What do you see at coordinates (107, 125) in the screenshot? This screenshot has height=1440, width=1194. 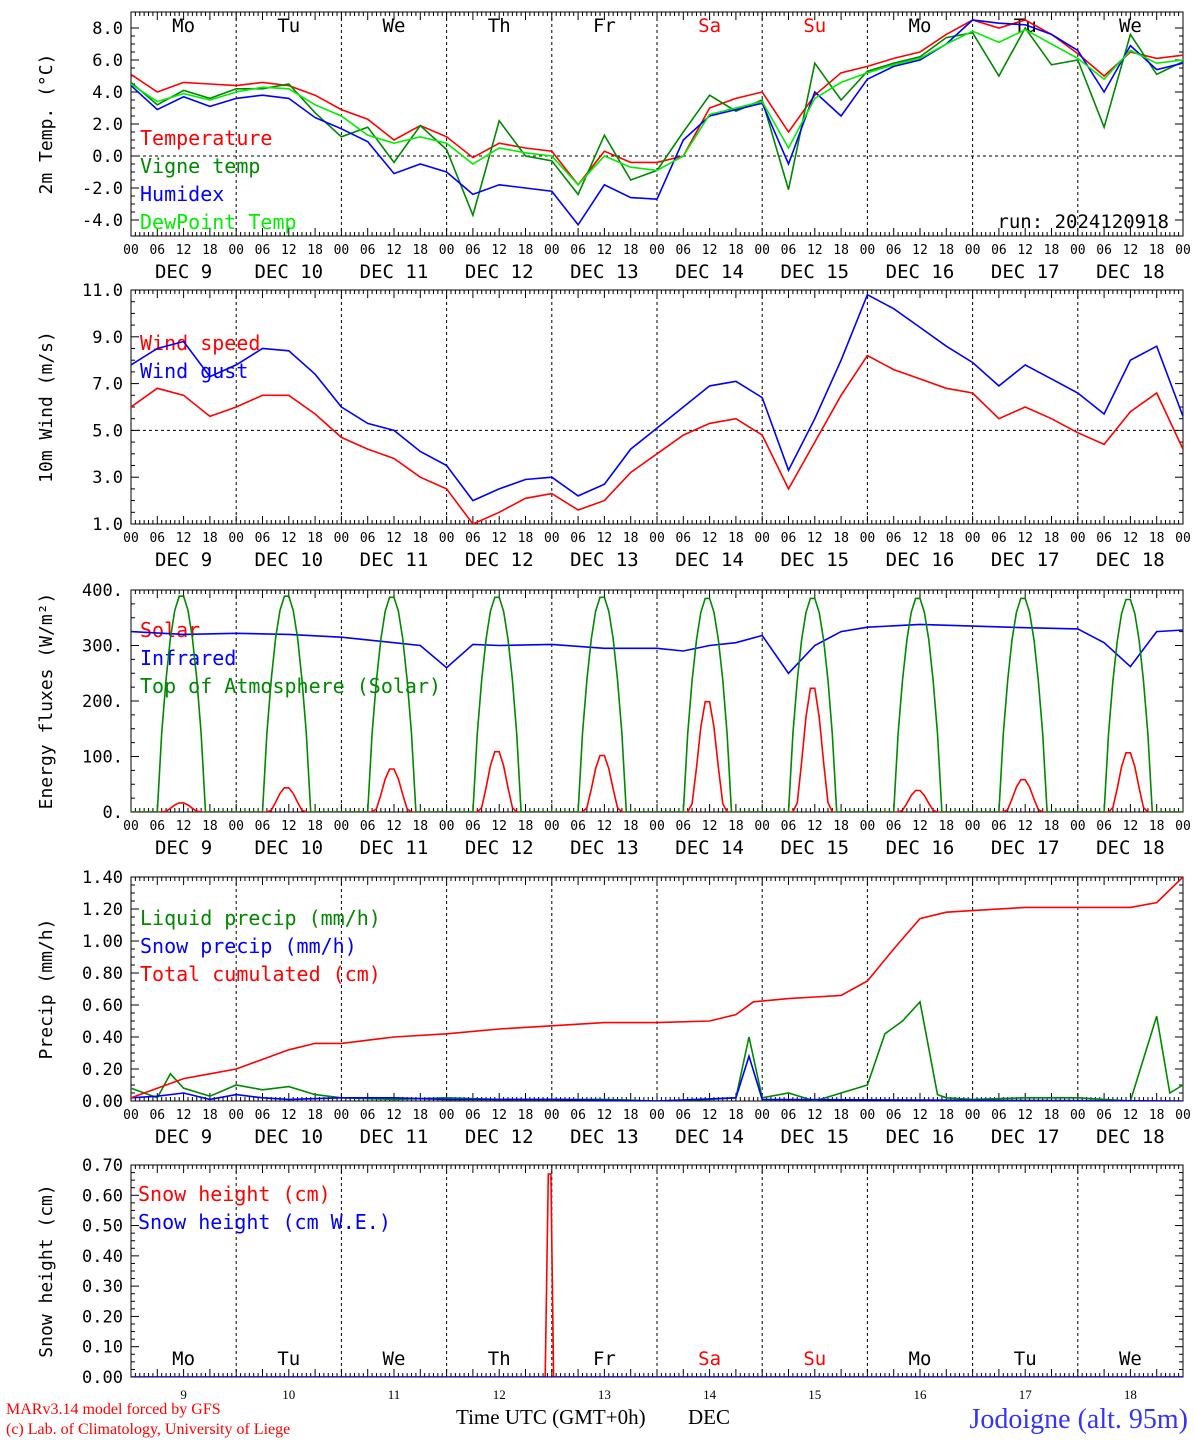 I see `y-tick-label: 2.0` at bounding box center [107, 125].